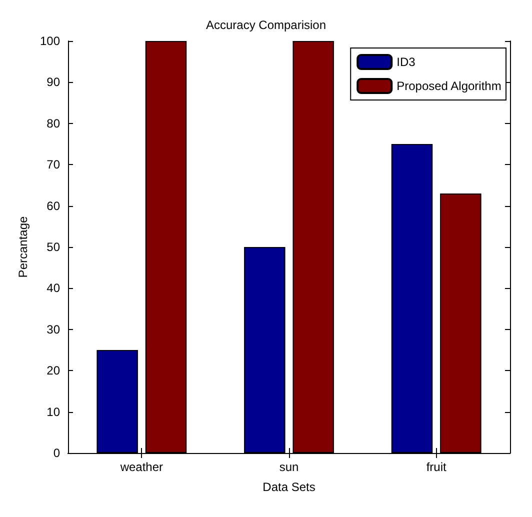  Describe the element at coordinates (50, 41) in the screenshot. I see `y-tick-label: 100` at that location.